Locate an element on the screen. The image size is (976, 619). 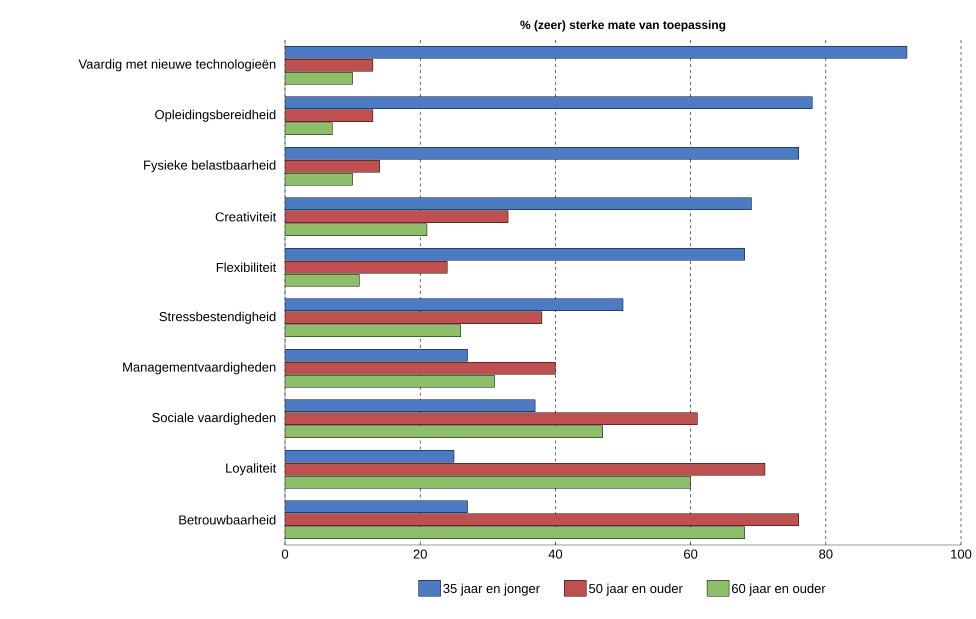
y-tick-label: Opleidingsbereidheid is located at coordinates (215, 116).